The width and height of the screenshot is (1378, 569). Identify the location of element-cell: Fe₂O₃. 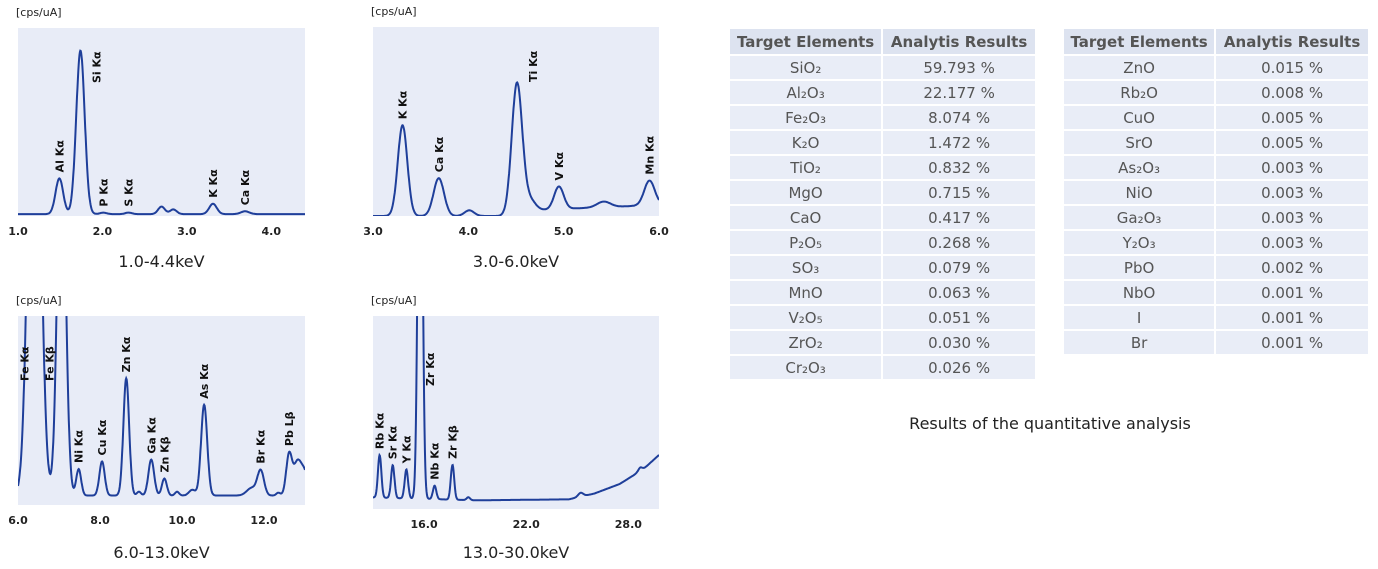
(805, 117).